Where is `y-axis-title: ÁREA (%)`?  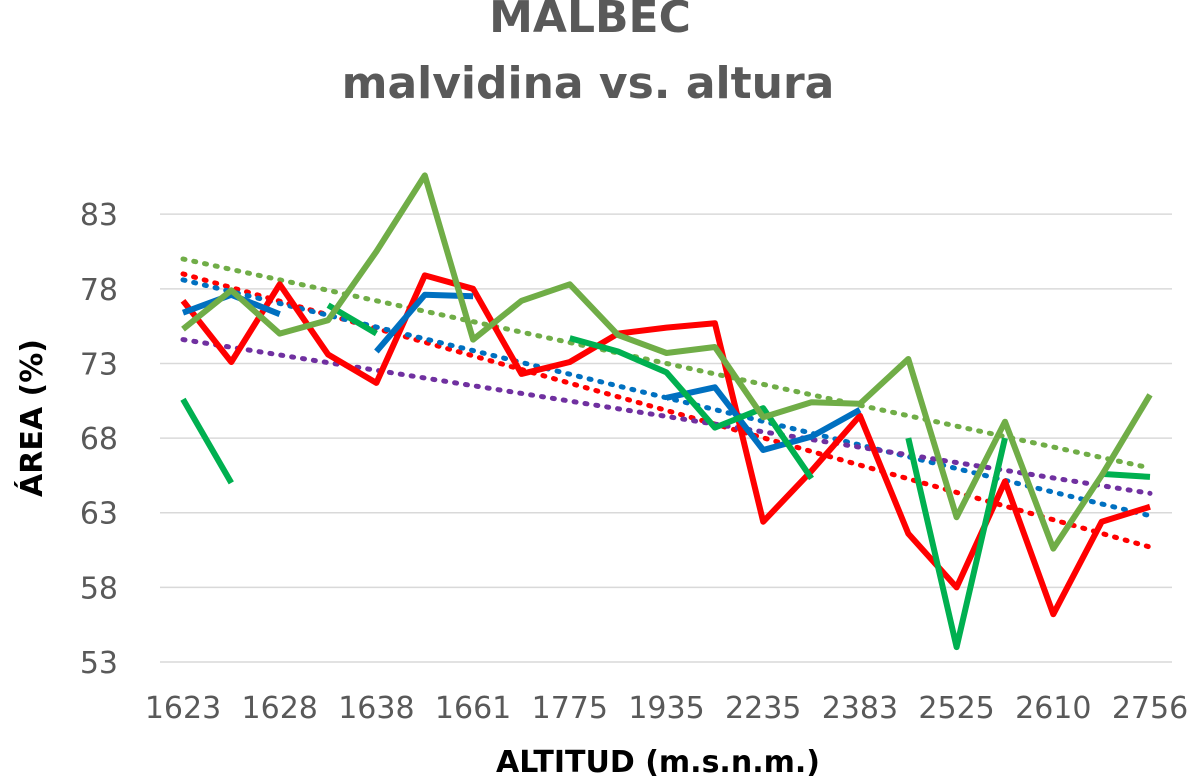 y-axis-title: ÁREA (%) is located at coordinates (32, 418).